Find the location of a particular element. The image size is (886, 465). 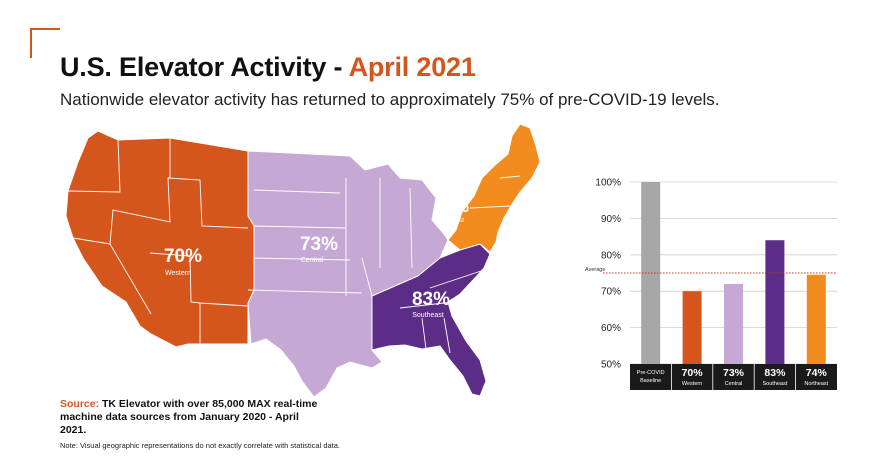

category-name: Baseline is located at coordinates (650, 381).